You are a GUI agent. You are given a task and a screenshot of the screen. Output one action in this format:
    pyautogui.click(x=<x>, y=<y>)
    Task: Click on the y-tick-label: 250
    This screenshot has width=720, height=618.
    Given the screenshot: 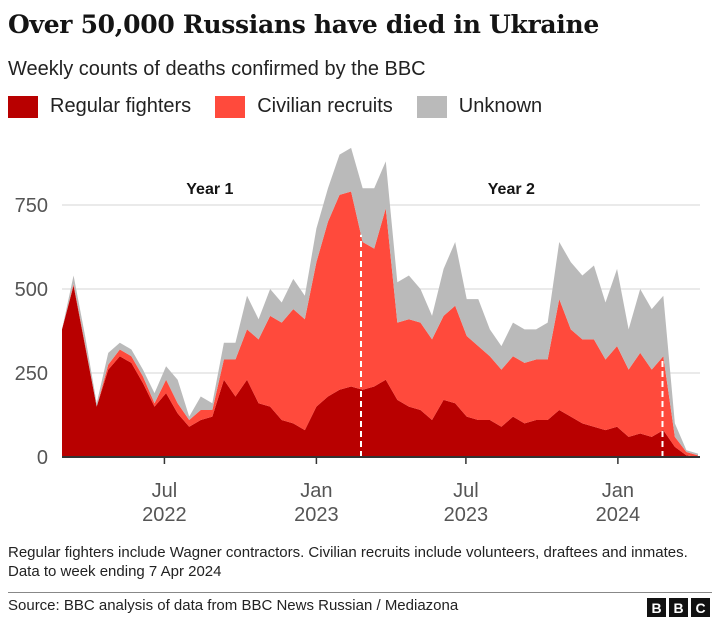 What is the action you would take?
    pyautogui.click(x=31, y=374)
    